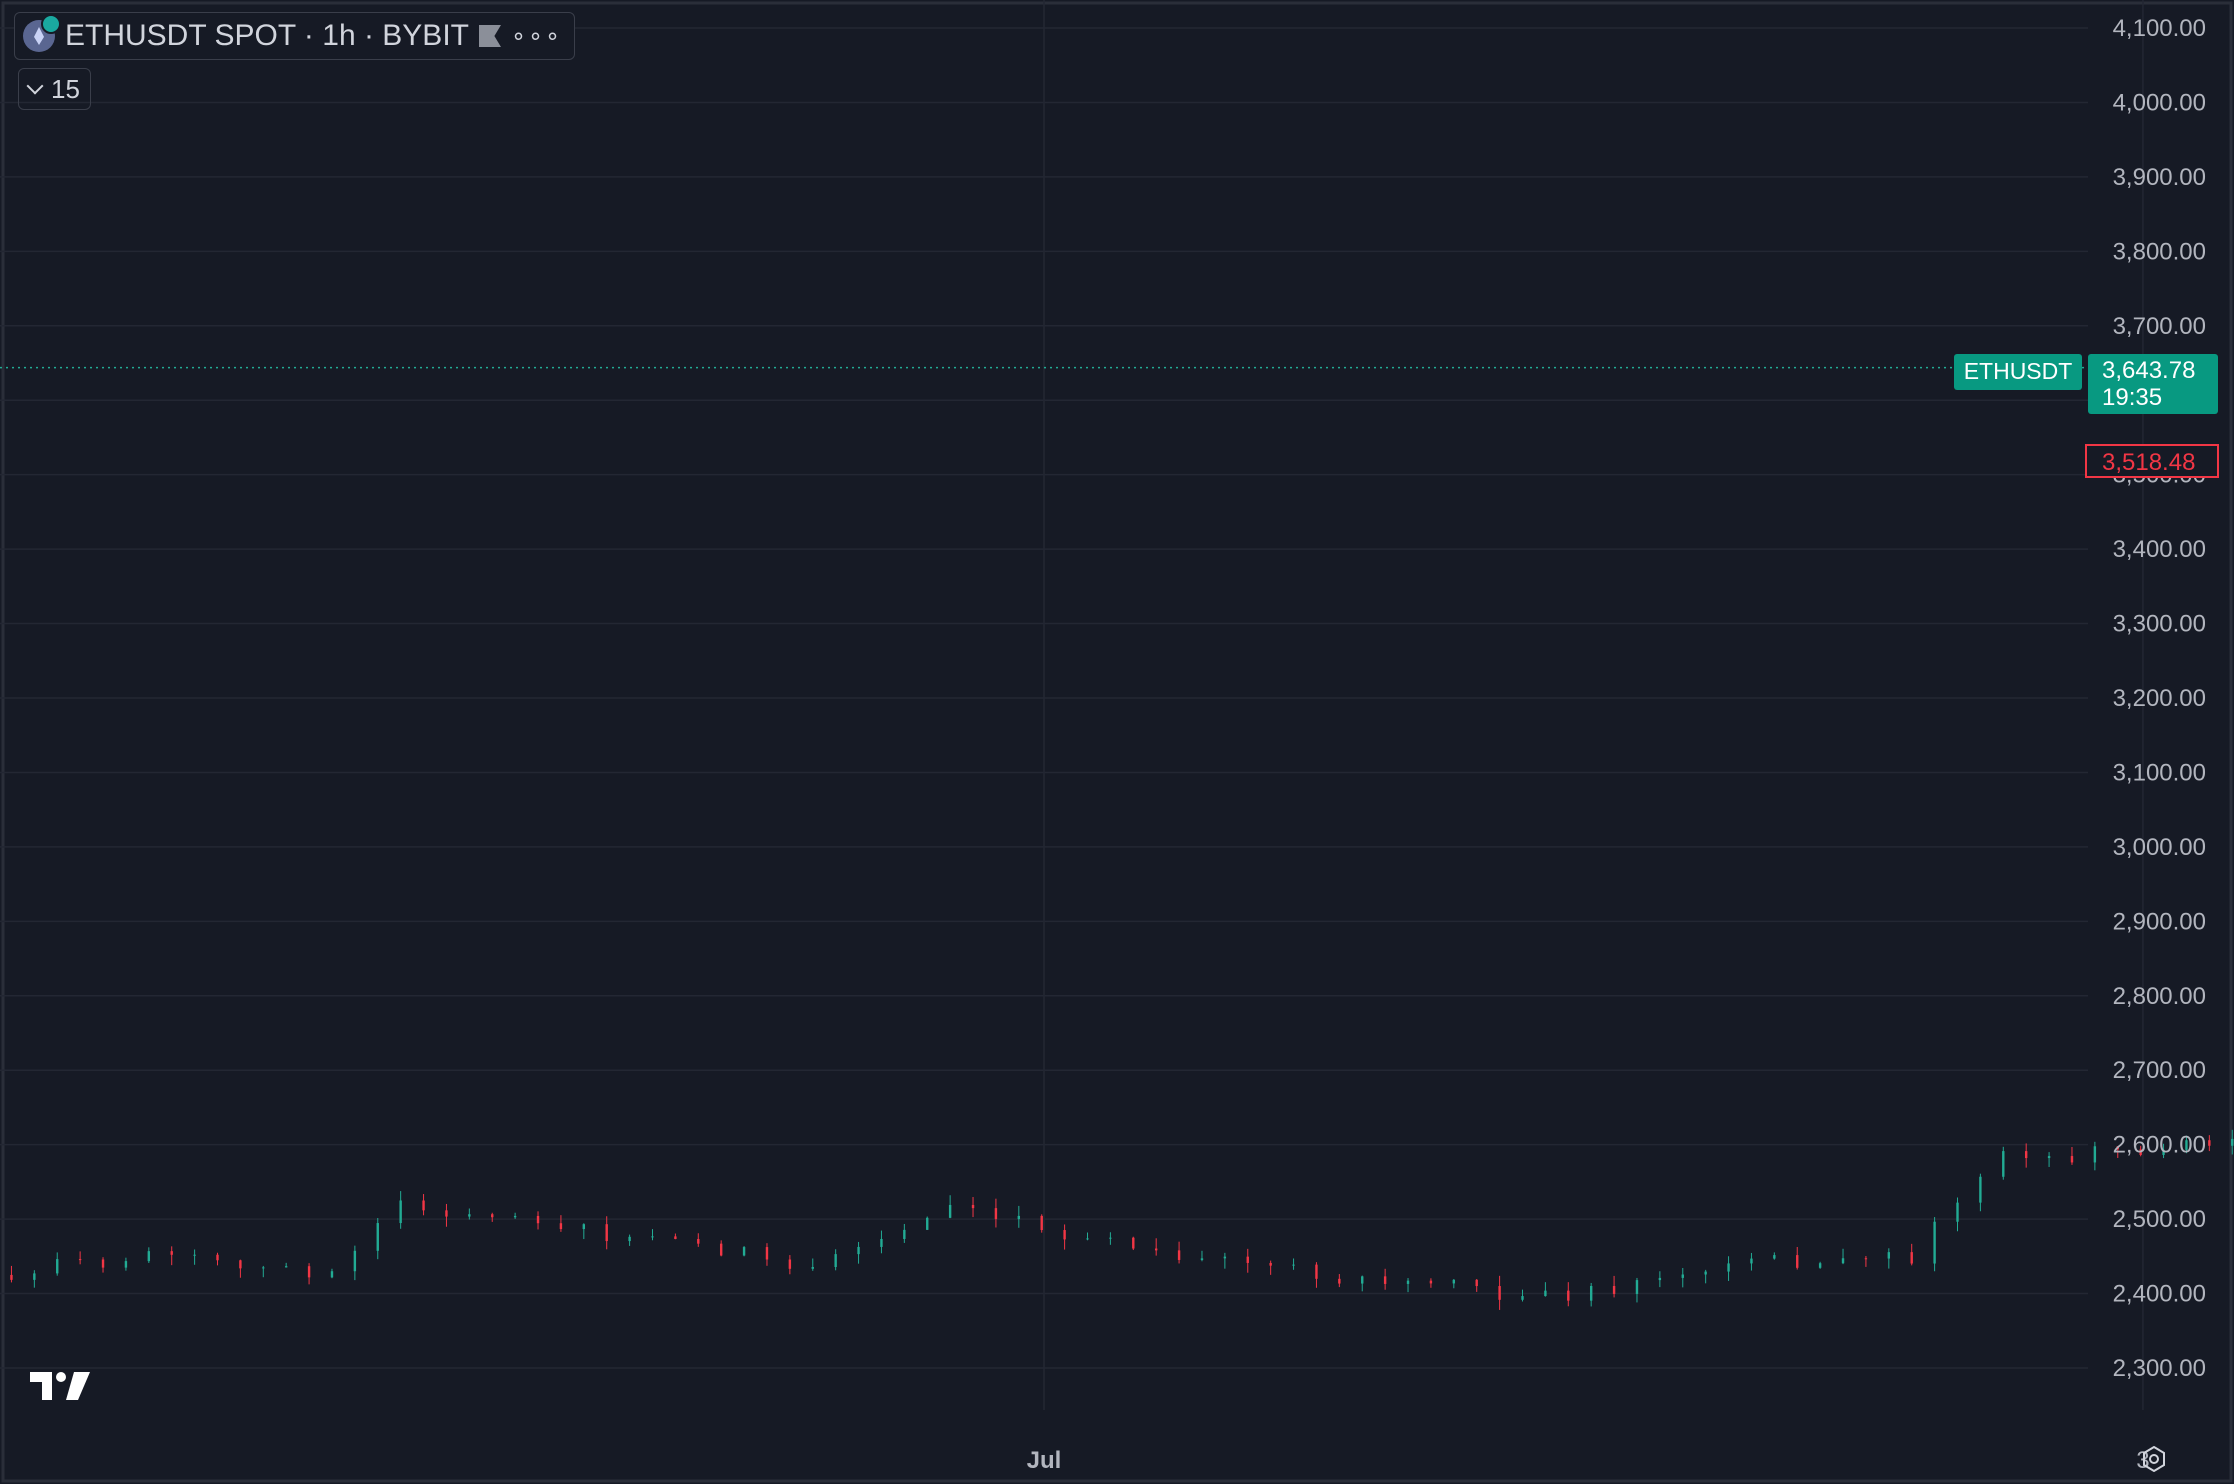  Describe the element at coordinates (2148, 462) in the screenshot. I see `low-price-value: 3,518.48` at that location.